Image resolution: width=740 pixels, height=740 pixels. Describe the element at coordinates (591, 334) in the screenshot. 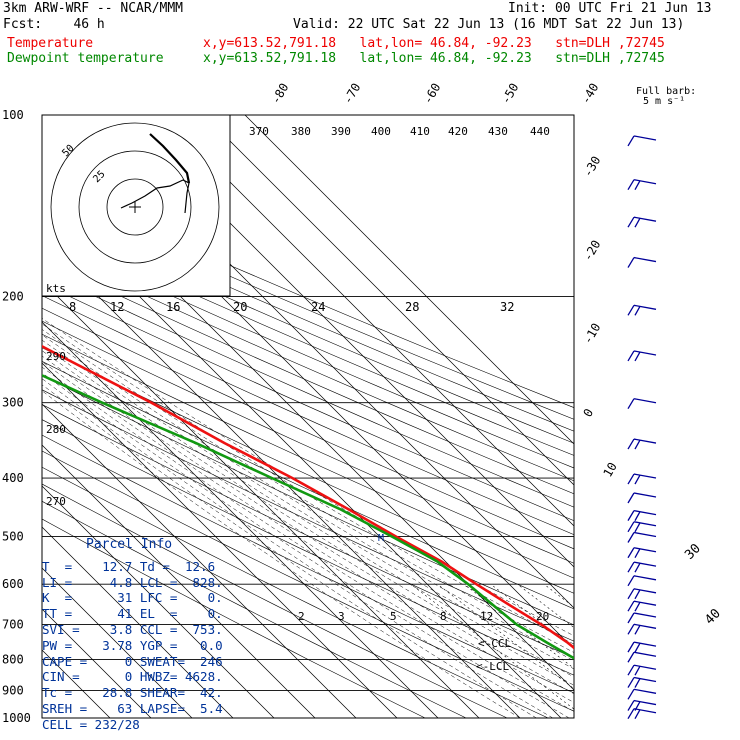

I see `isotherm-label: -10` at that location.